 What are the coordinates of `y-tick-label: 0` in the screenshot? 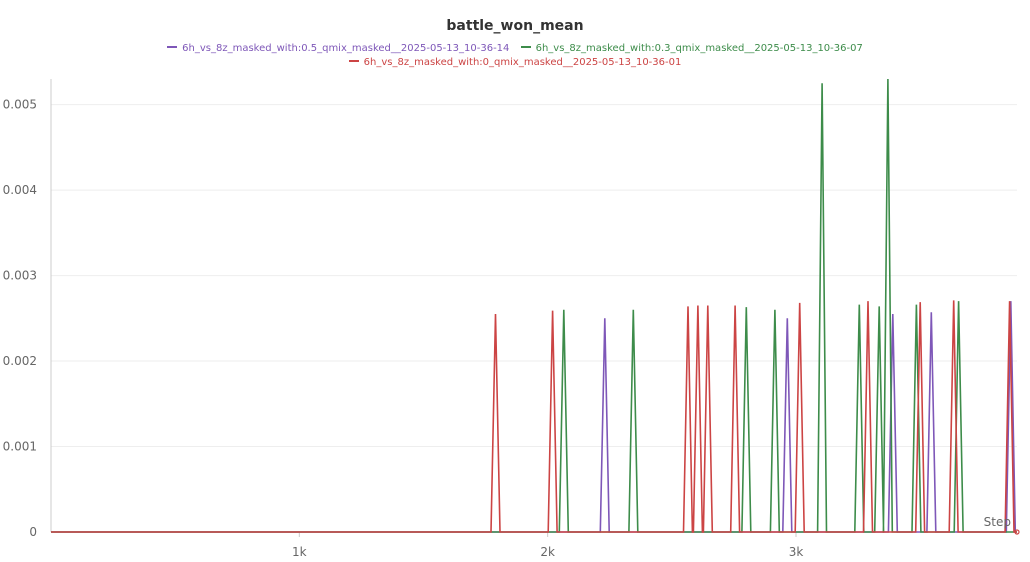 It's located at (33, 532).